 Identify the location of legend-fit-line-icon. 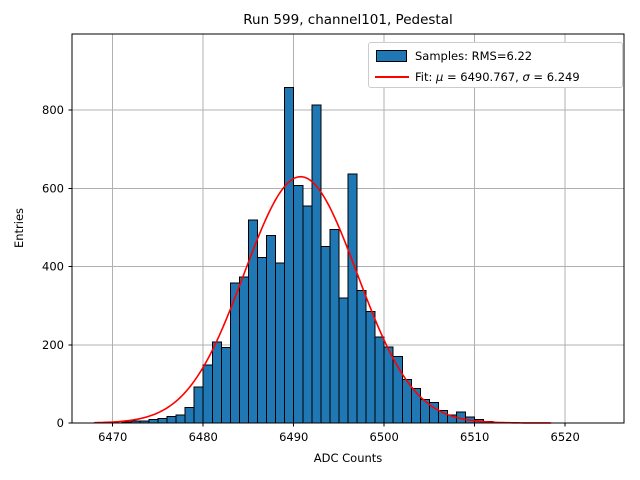
(392, 77).